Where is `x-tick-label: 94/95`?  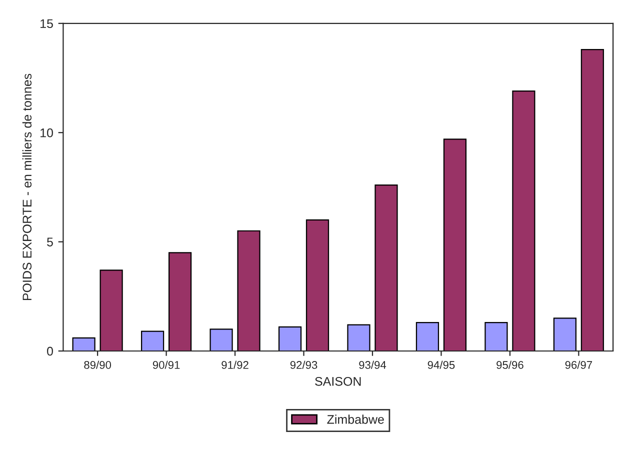 x-tick-label: 94/95 is located at coordinates (441, 364).